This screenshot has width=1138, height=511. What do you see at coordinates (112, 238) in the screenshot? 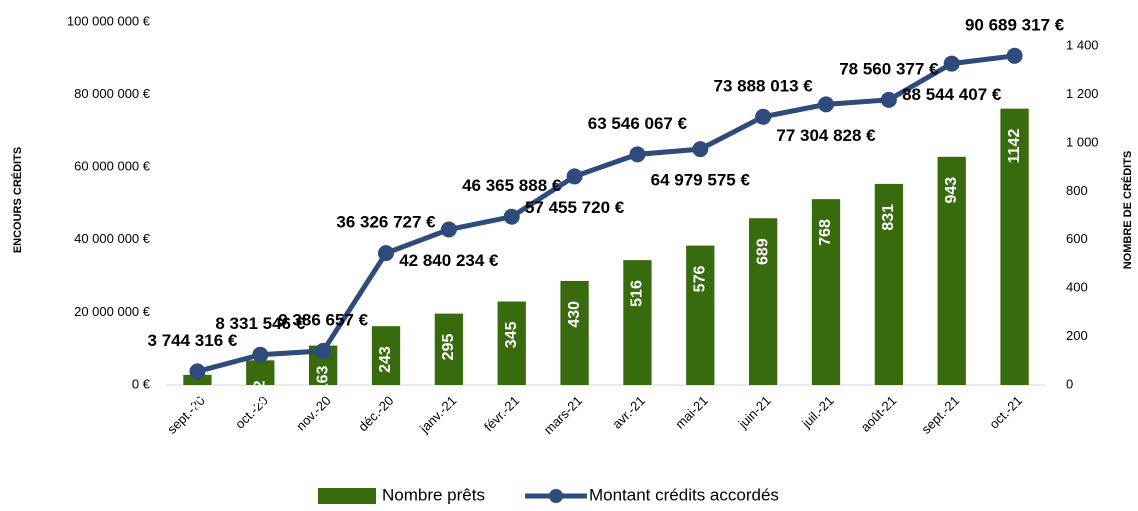
I see `y-tick-label: 40 000 000 €` at bounding box center [112, 238].